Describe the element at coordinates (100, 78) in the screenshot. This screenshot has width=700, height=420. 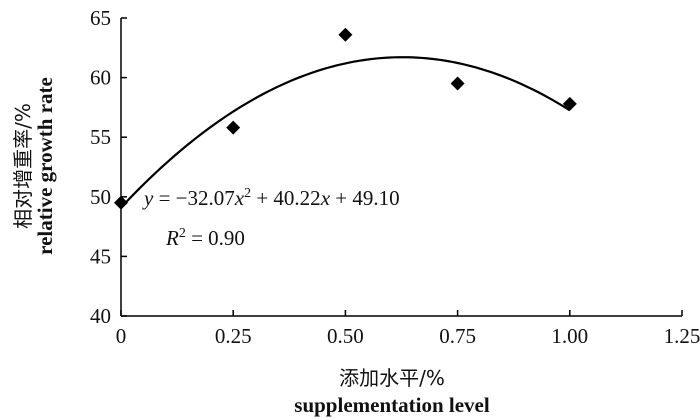
I see `y-tick-label: 60` at that location.